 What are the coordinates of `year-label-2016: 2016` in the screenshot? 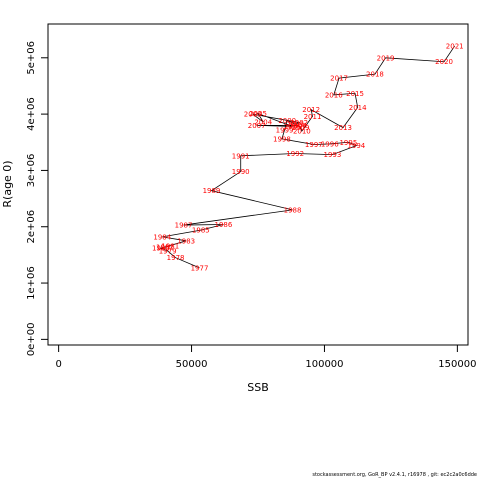 It's located at (334, 95).